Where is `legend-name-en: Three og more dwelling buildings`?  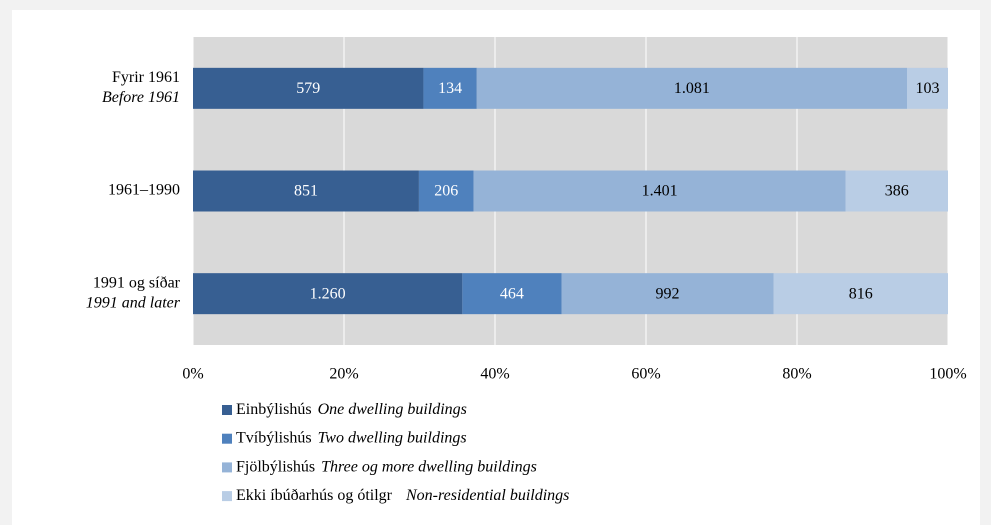 legend-name-en: Three og more dwelling buildings is located at coordinates (429, 466).